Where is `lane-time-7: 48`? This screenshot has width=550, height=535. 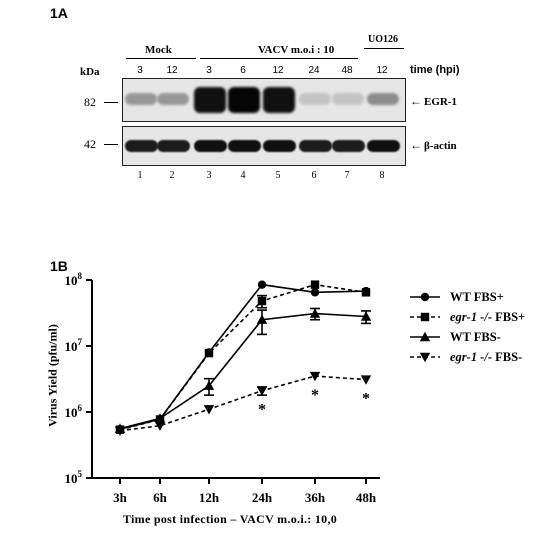
lane-time-7: 48 is located at coordinates (347, 70).